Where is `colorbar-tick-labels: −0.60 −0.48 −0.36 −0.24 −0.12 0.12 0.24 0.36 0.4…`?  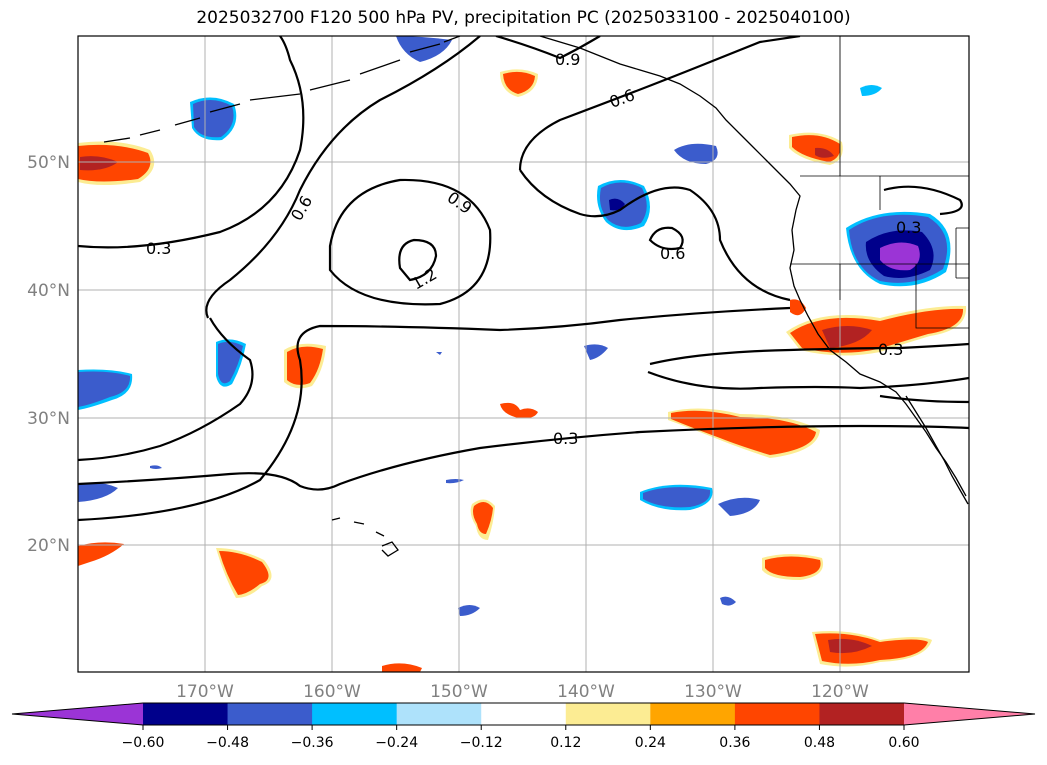 colorbar-tick-labels: −0.60 −0.48 −0.36 −0.24 −0.12 0.12 0.24 0.36 0.4… is located at coordinates (521, 738).